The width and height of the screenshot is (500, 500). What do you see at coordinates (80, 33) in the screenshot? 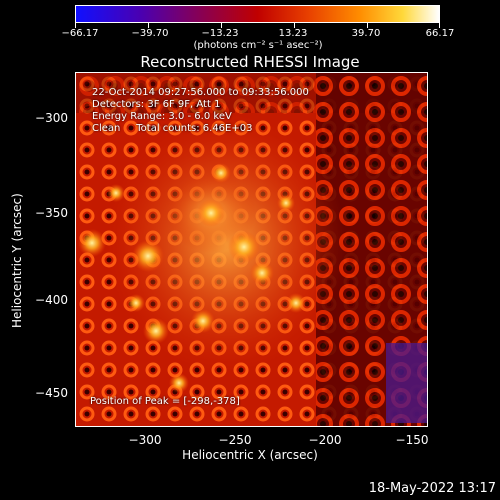
I see `colorbar-tick-label: −66.17` at bounding box center [80, 33].